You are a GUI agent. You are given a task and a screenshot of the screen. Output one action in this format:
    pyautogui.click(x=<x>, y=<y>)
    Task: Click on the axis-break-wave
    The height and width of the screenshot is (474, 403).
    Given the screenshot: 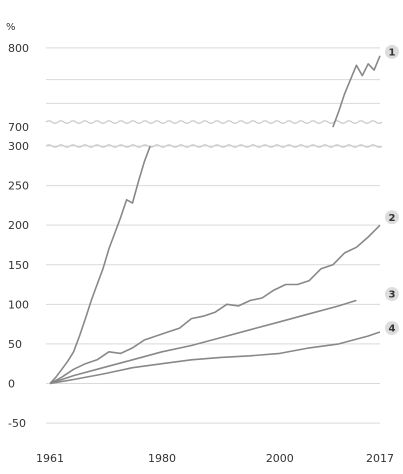 What is the action you would take?
    pyautogui.click(x=214, y=122)
    